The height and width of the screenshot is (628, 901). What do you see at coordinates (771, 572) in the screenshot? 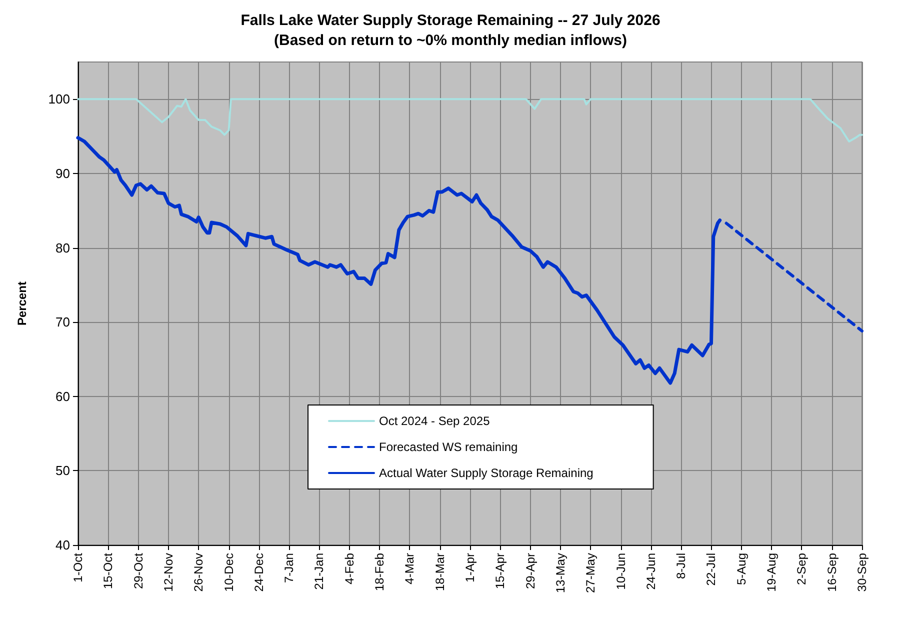
I see `x-tick-label: 19-Aug` at bounding box center [771, 572].